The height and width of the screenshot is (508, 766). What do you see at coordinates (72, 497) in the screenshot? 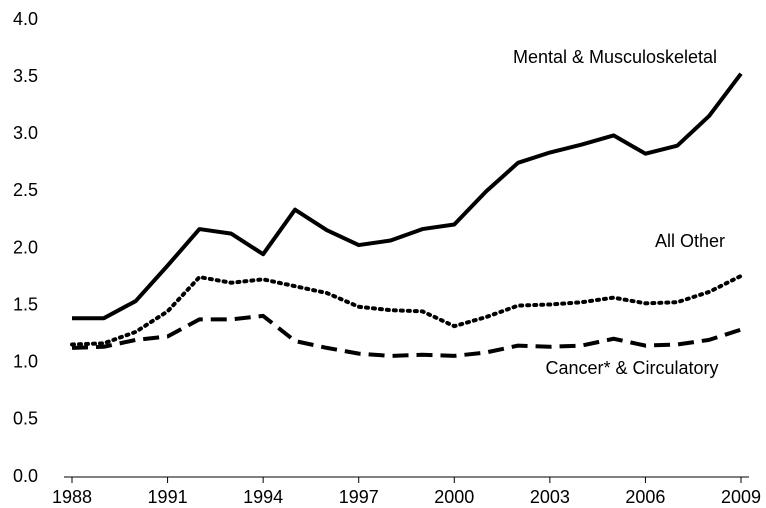
I see `x-tick-label: 1988` at bounding box center [72, 497].